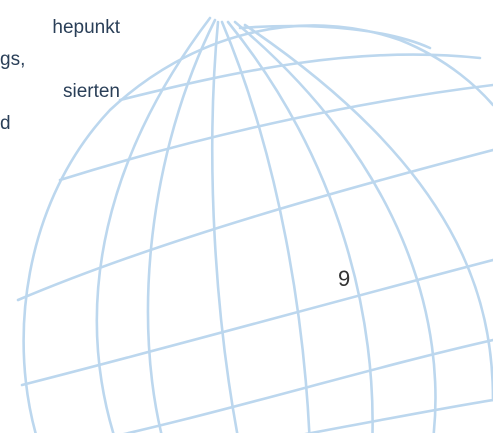  What do you see at coordinates (86, 27) in the screenshot?
I see `body-text-line: hepunkt` at bounding box center [86, 27].